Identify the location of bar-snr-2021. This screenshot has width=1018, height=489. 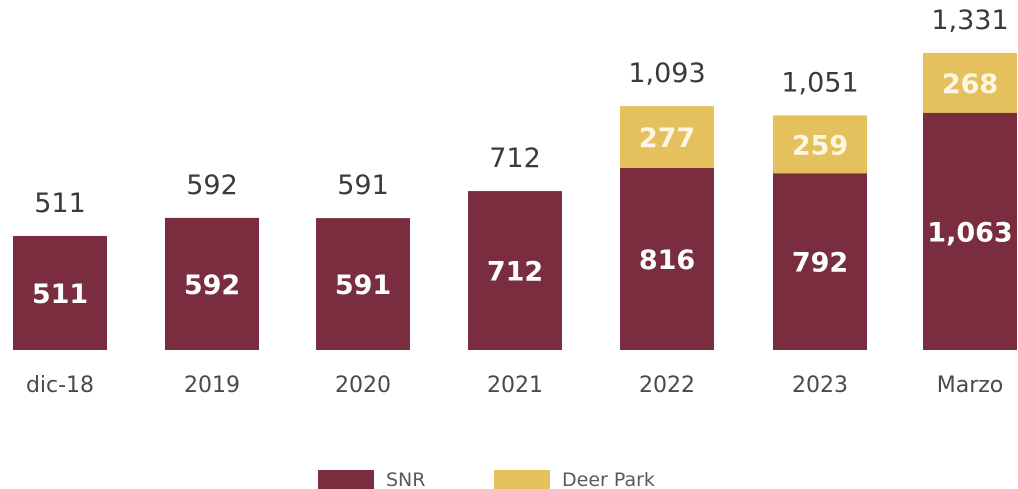
(515, 270).